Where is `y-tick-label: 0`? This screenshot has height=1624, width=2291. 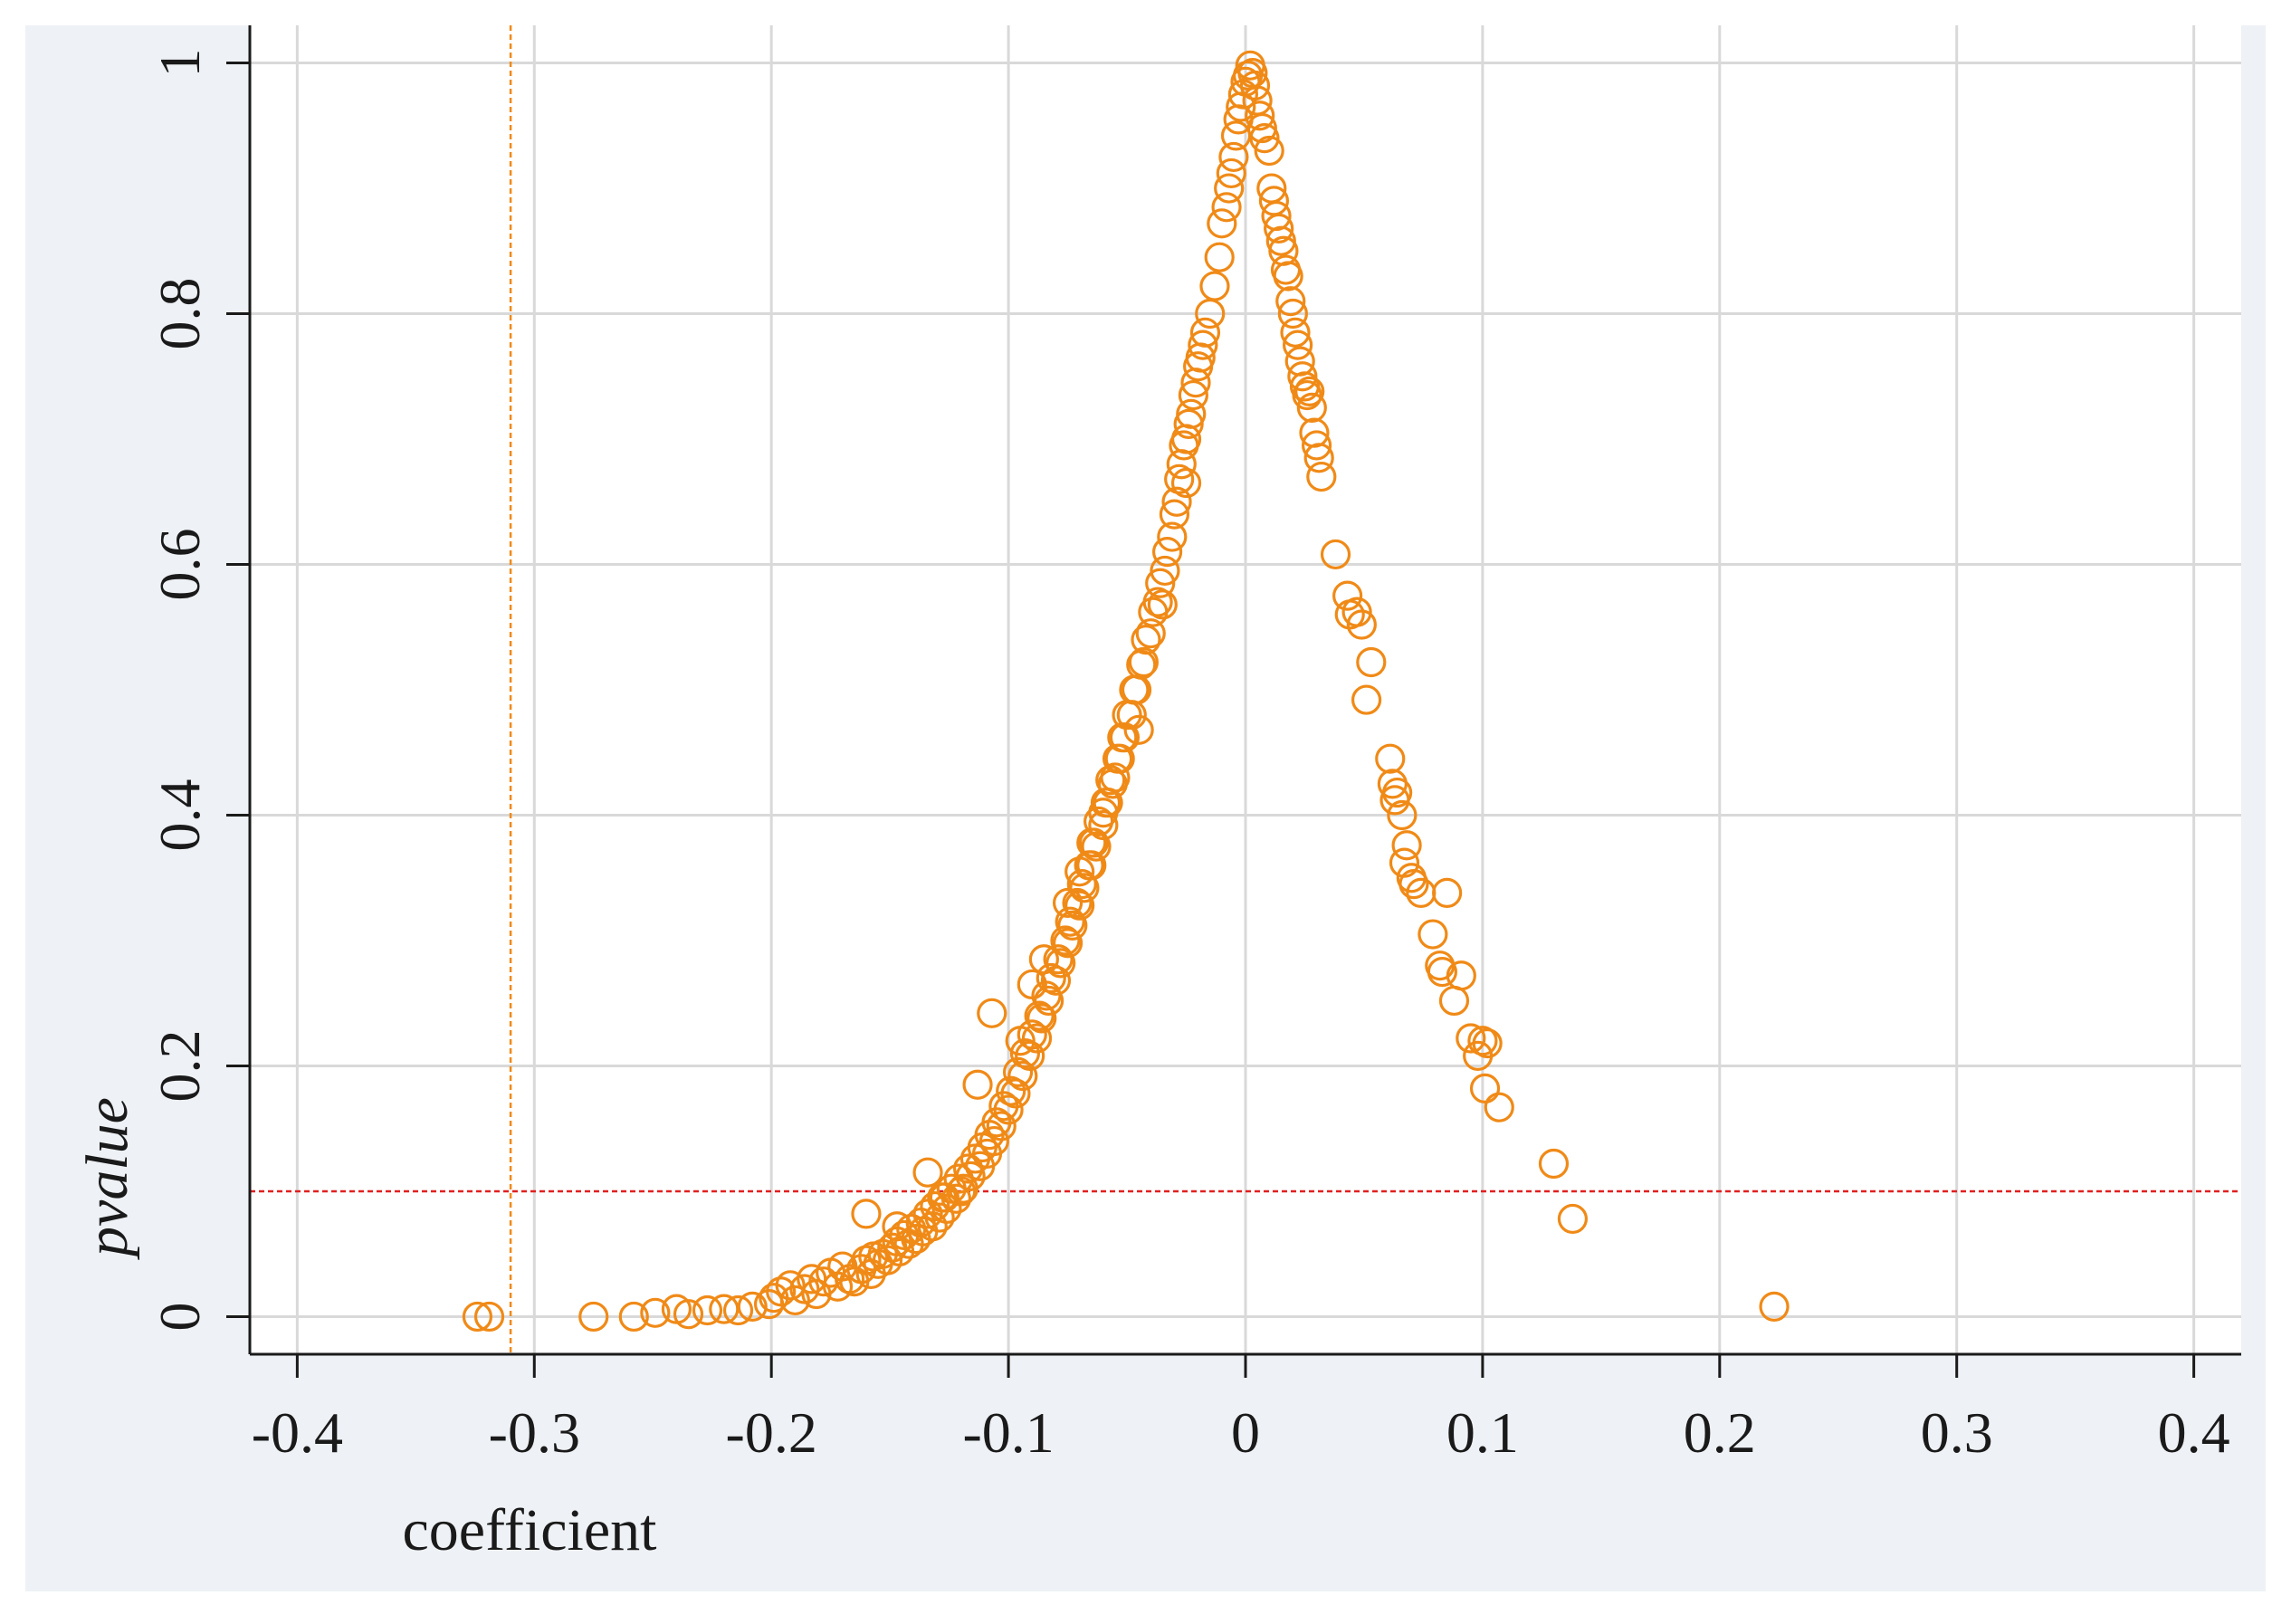
y-tick-label: 0 is located at coordinates (180, 1316).